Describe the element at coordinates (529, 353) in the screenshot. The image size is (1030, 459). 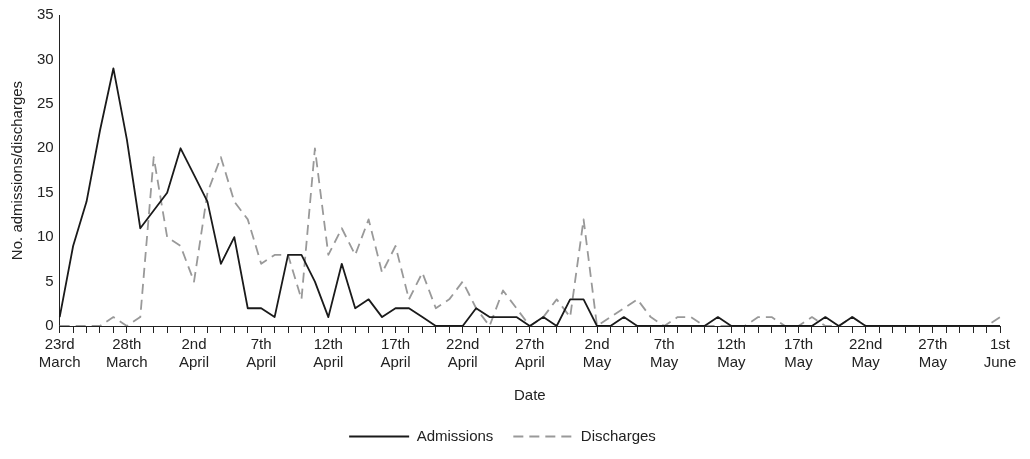
I see `x-tick-label: 27th April` at that location.